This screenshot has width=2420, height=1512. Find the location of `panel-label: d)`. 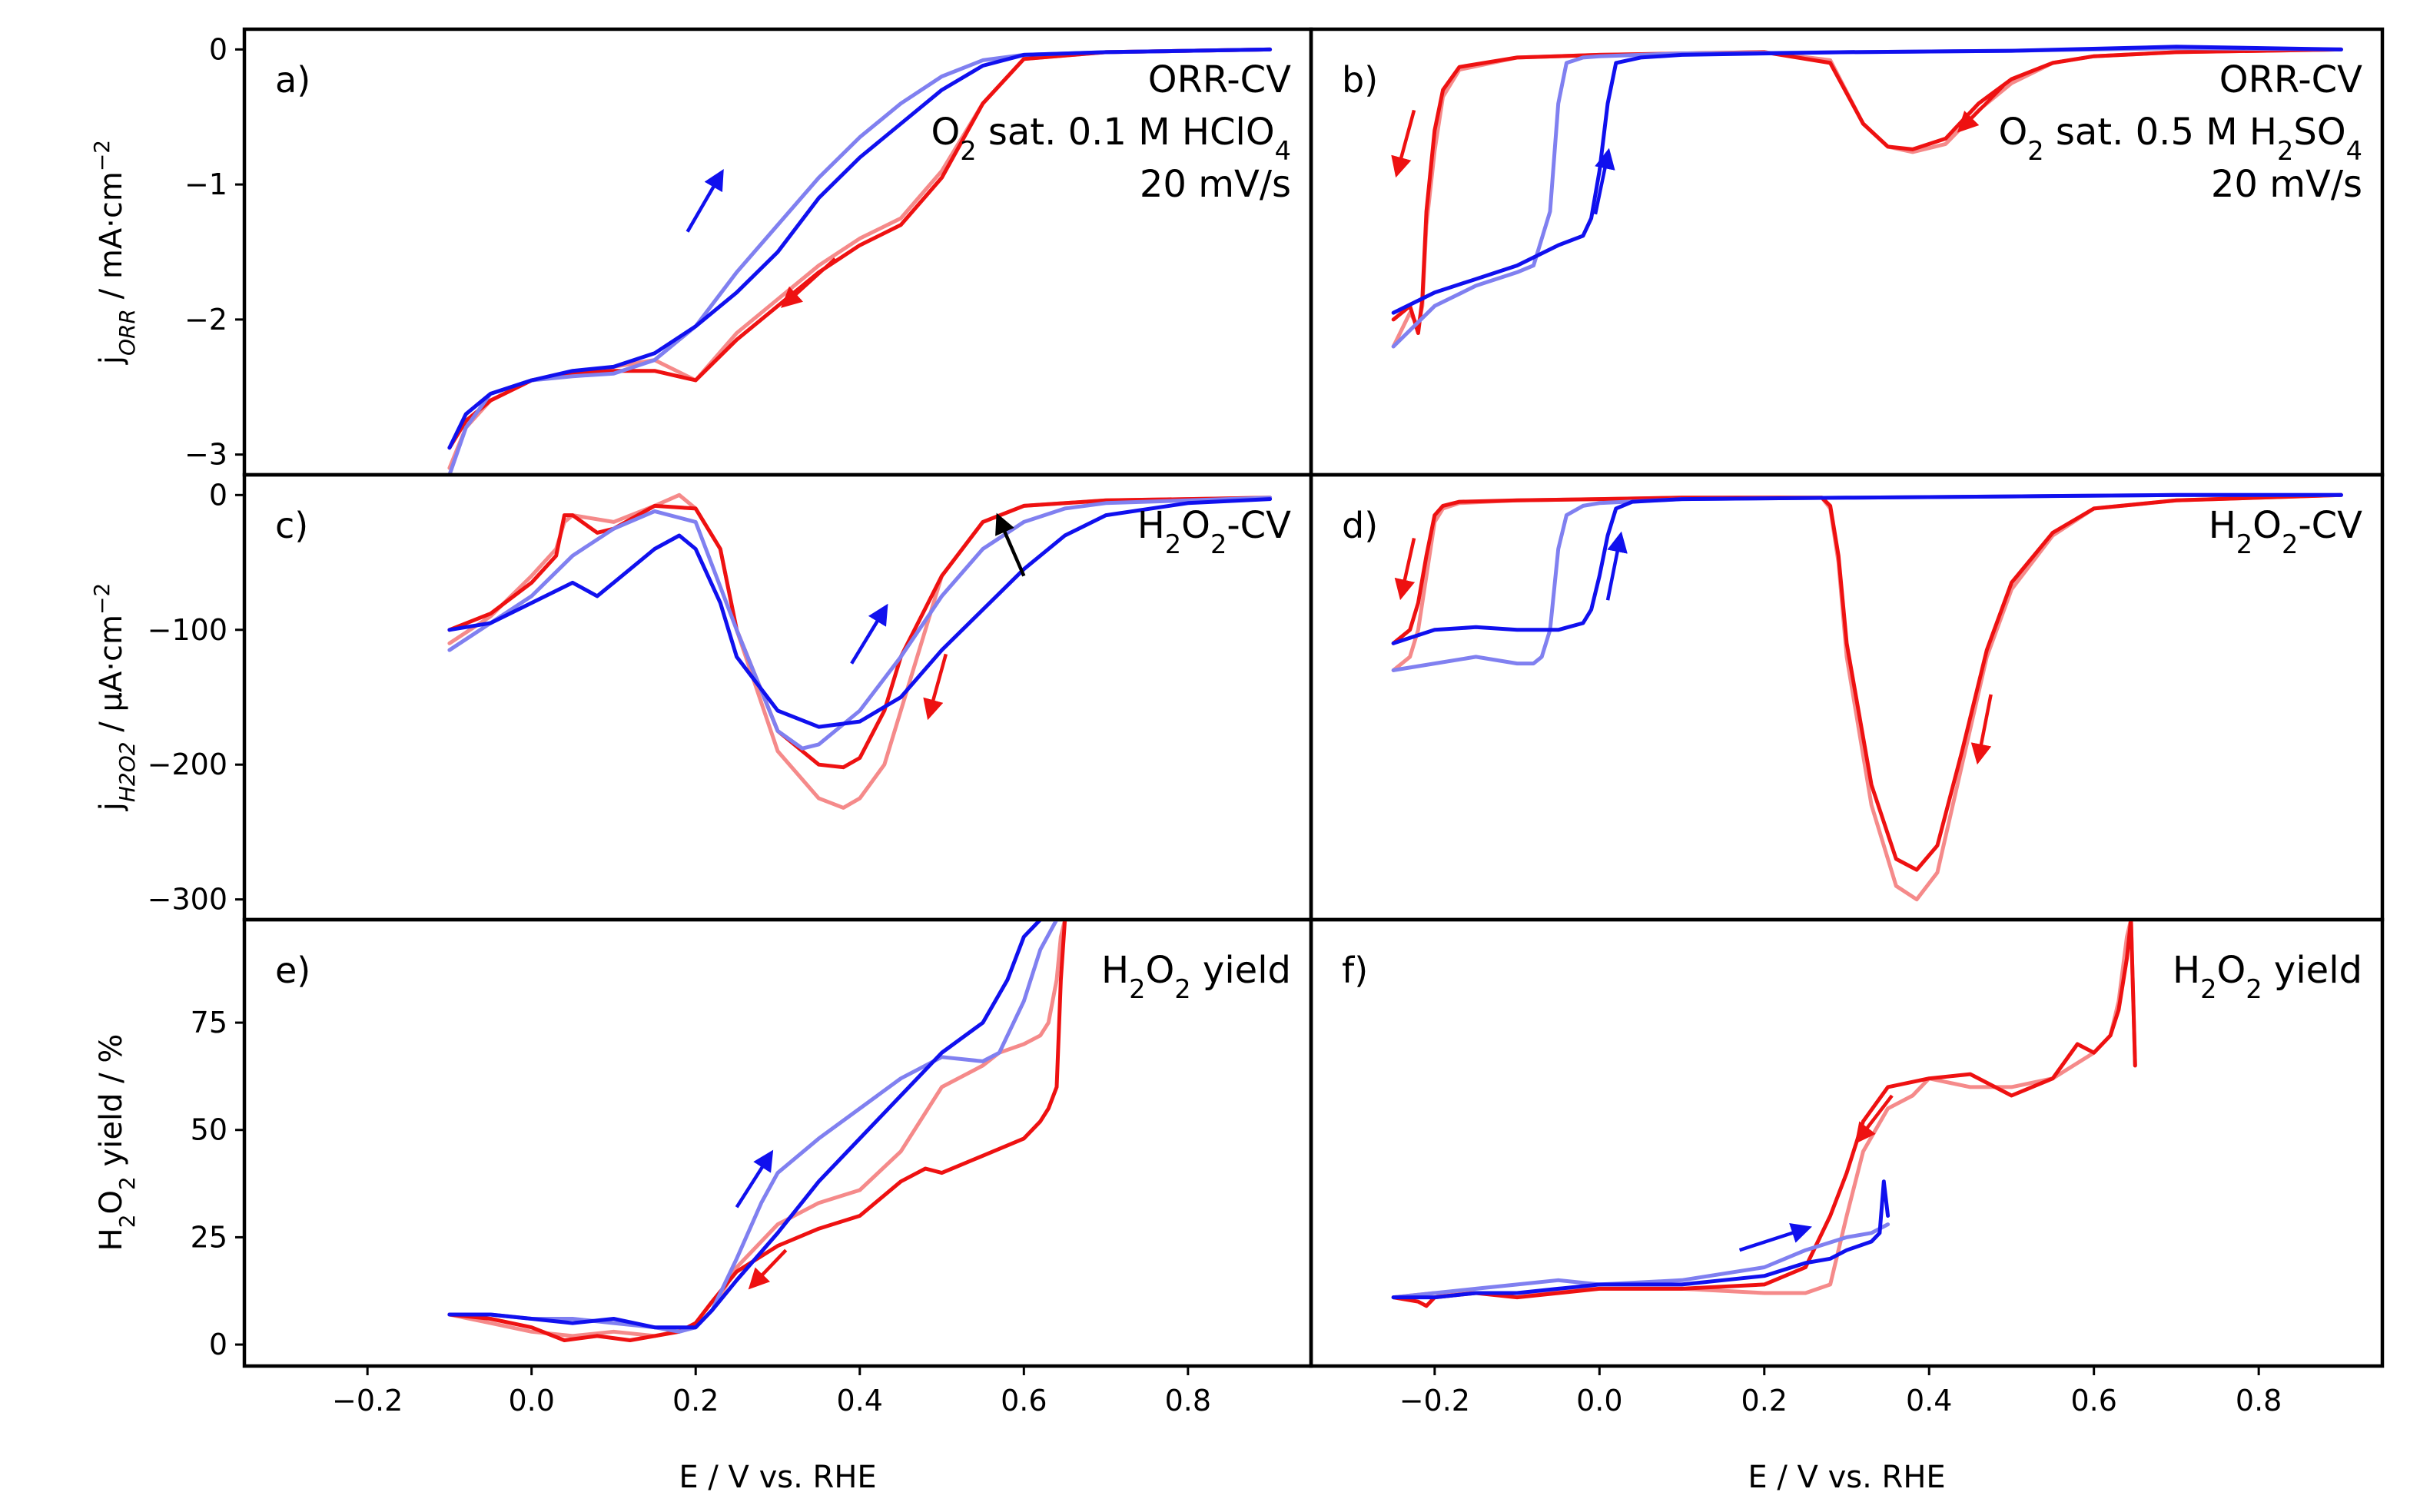

panel-label: d) is located at coordinates (1360, 525).